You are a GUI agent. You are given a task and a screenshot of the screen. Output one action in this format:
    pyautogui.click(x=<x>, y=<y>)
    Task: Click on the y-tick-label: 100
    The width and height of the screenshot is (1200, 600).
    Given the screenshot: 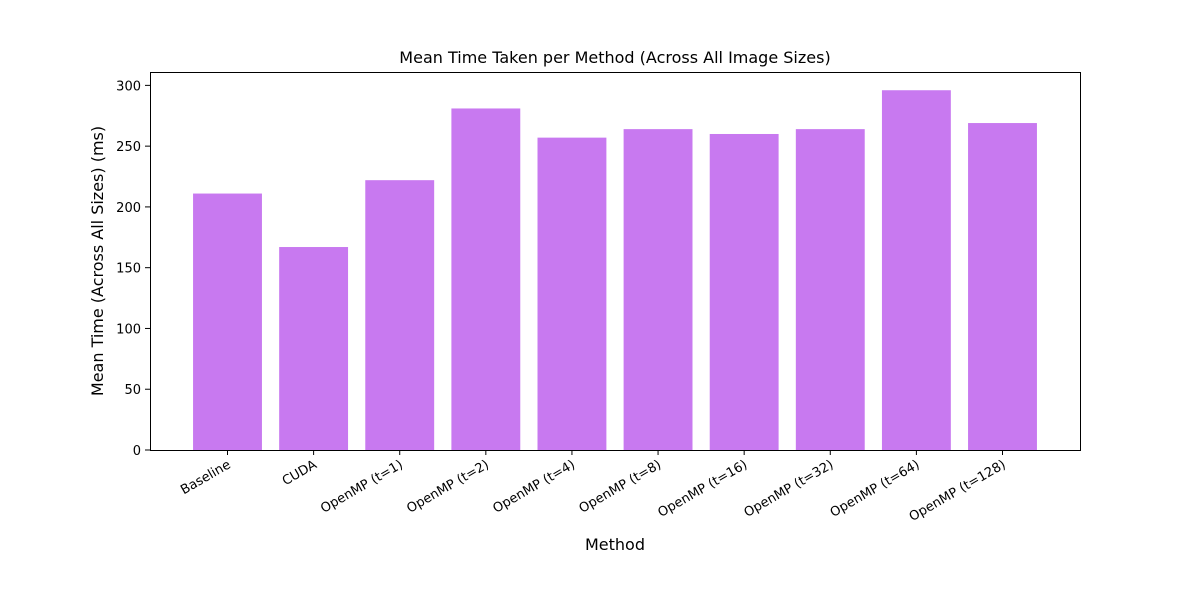 What is the action you would take?
    pyautogui.click(x=128, y=329)
    